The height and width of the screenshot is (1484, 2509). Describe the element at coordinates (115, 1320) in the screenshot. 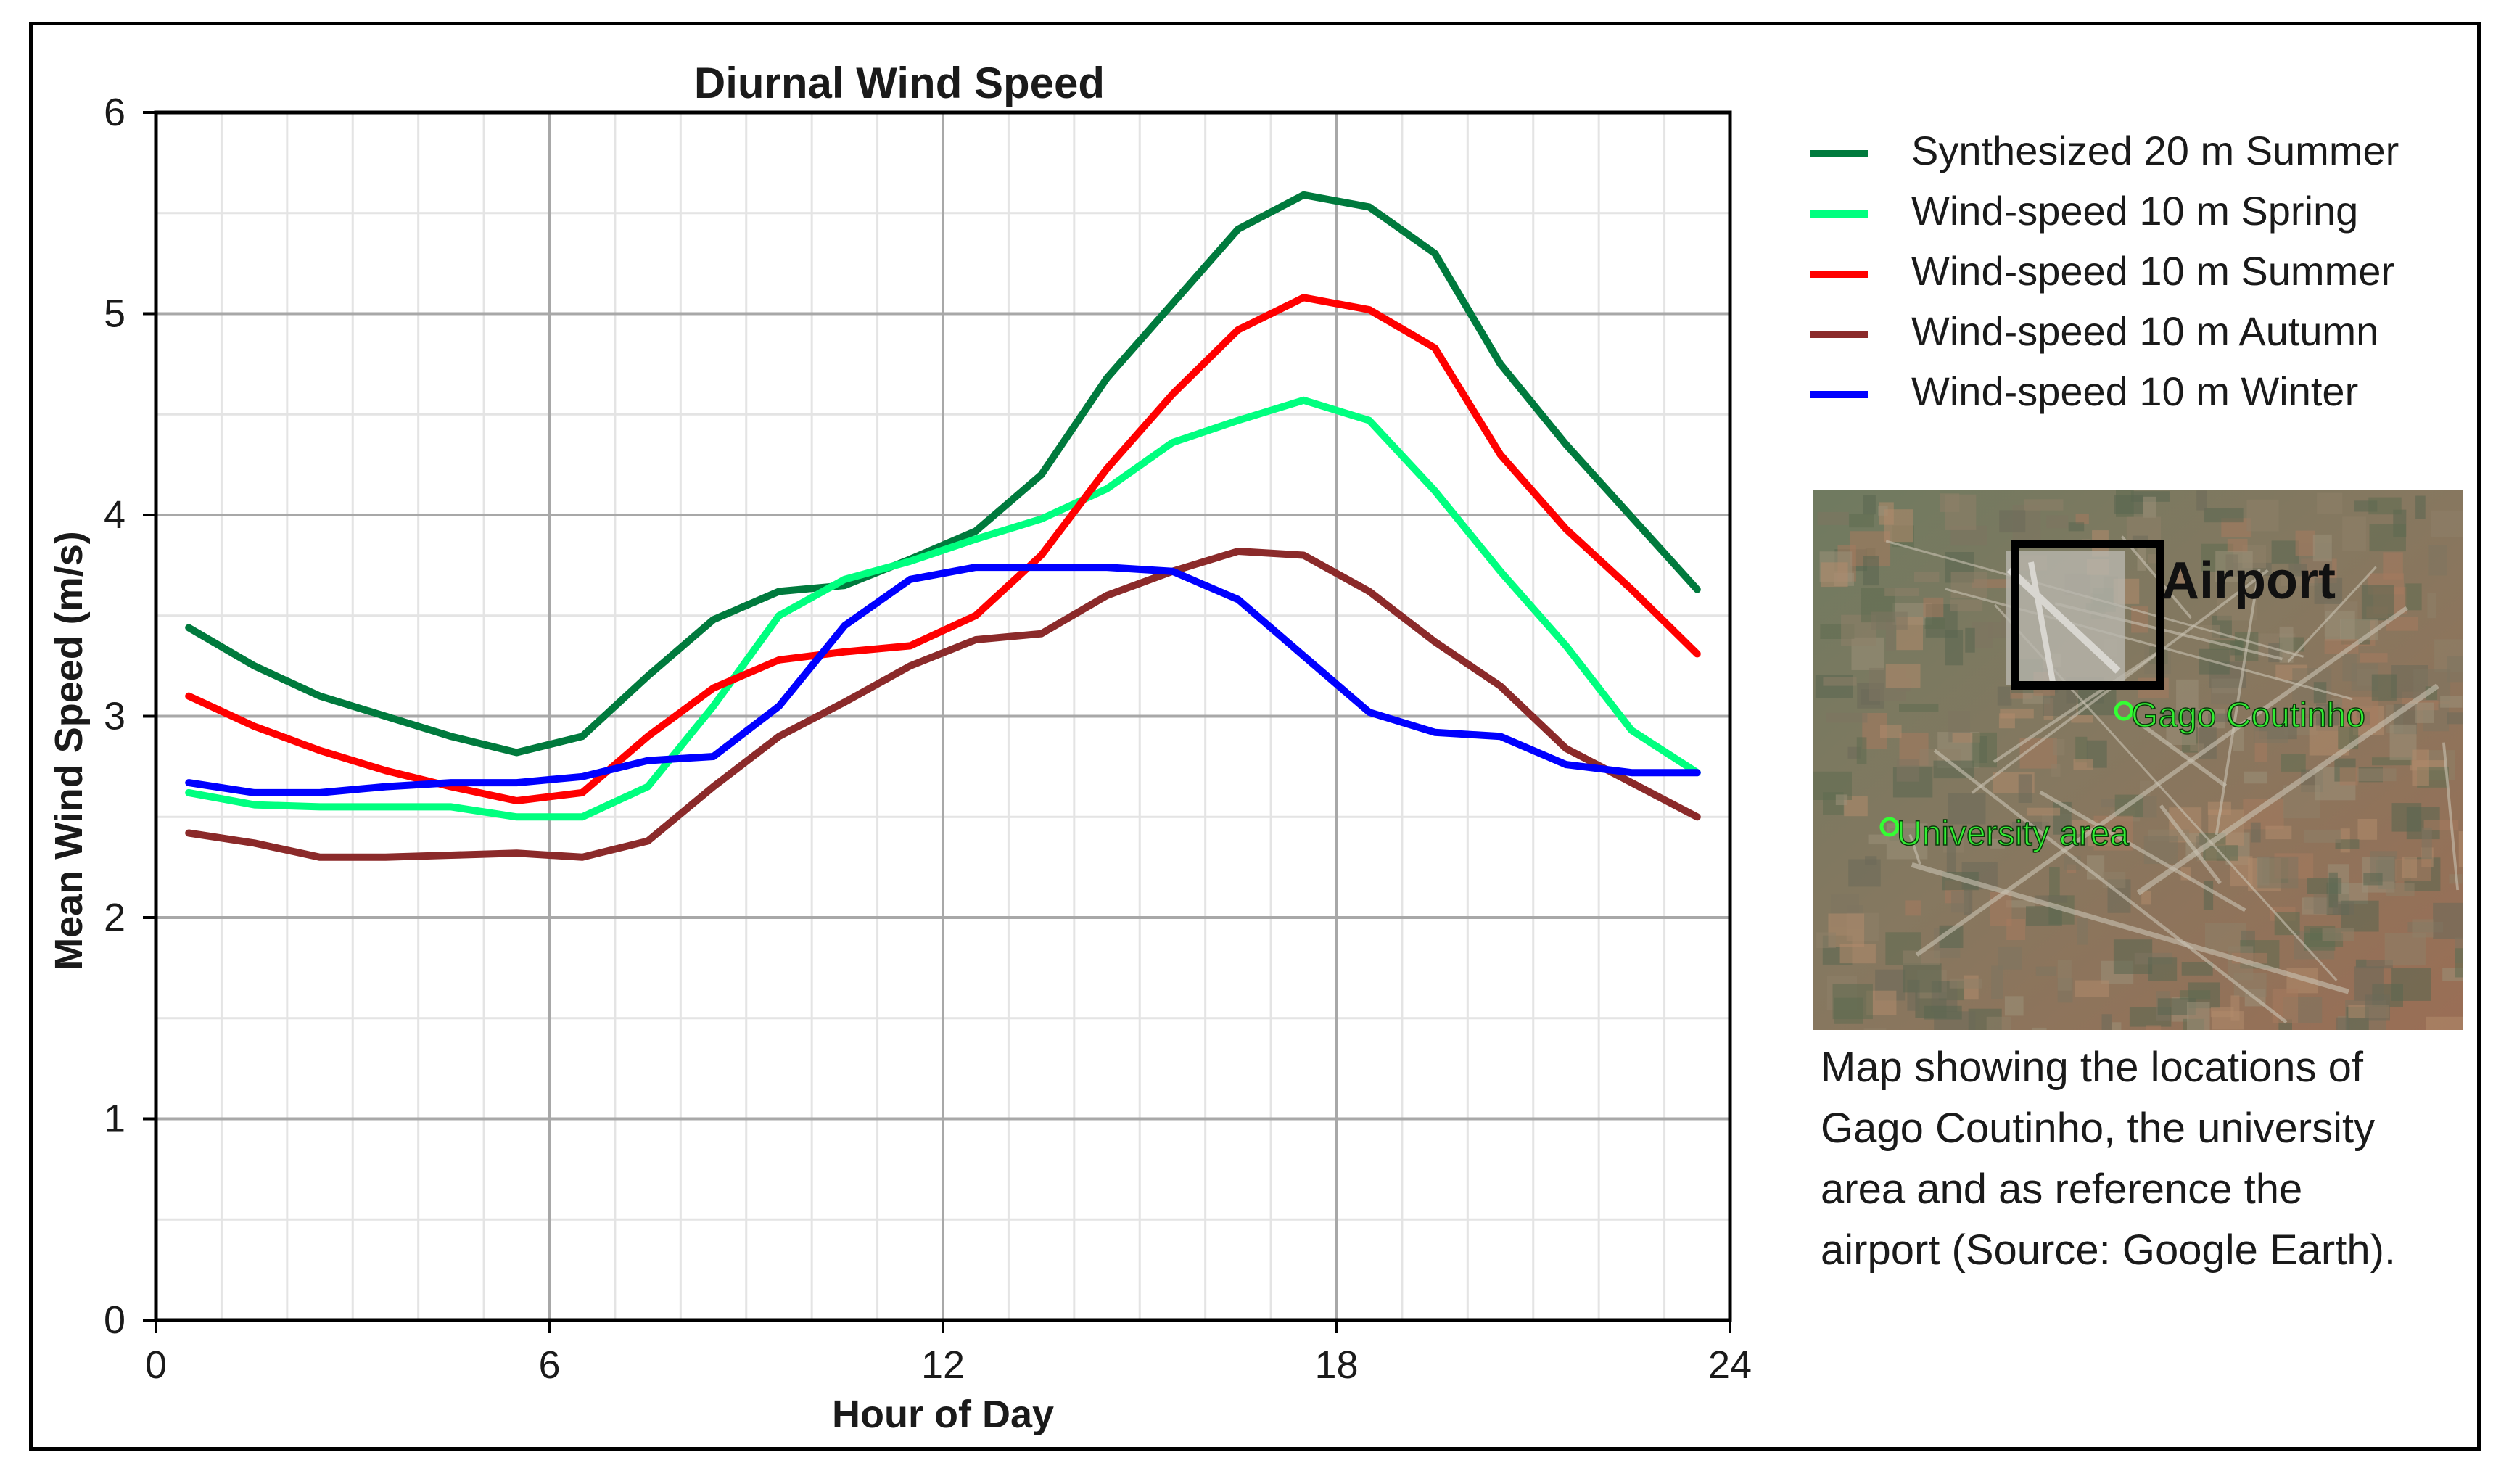

I see `y-tick-label: 0` at that location.